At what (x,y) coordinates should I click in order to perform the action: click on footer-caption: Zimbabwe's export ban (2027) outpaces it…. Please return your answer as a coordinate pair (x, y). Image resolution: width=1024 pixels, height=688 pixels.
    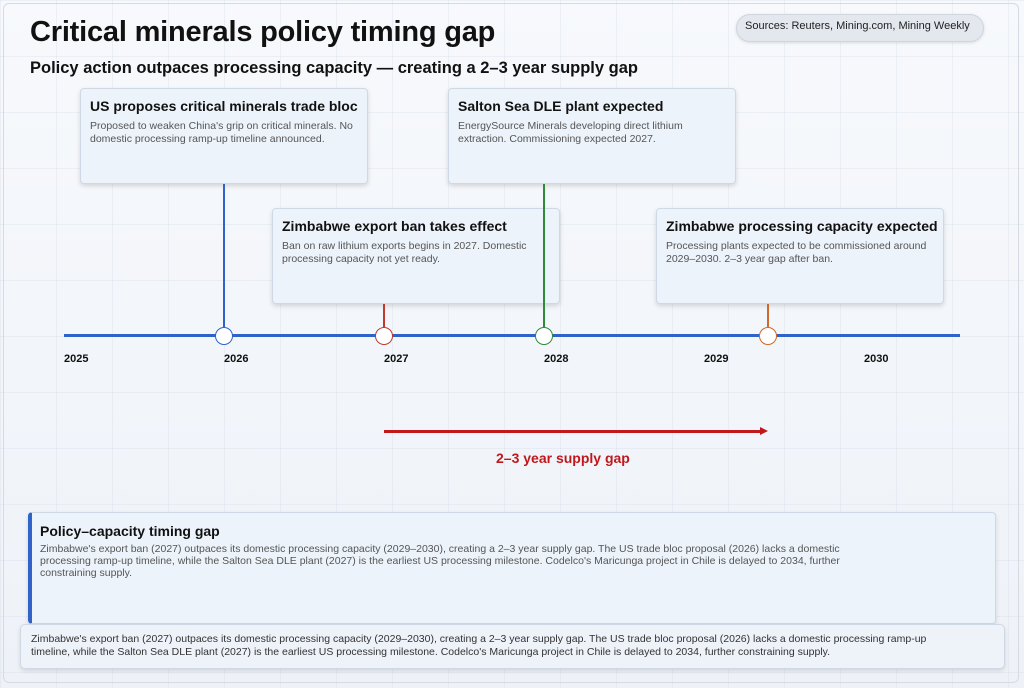
    Looking at the image, I should click on (512, 646).